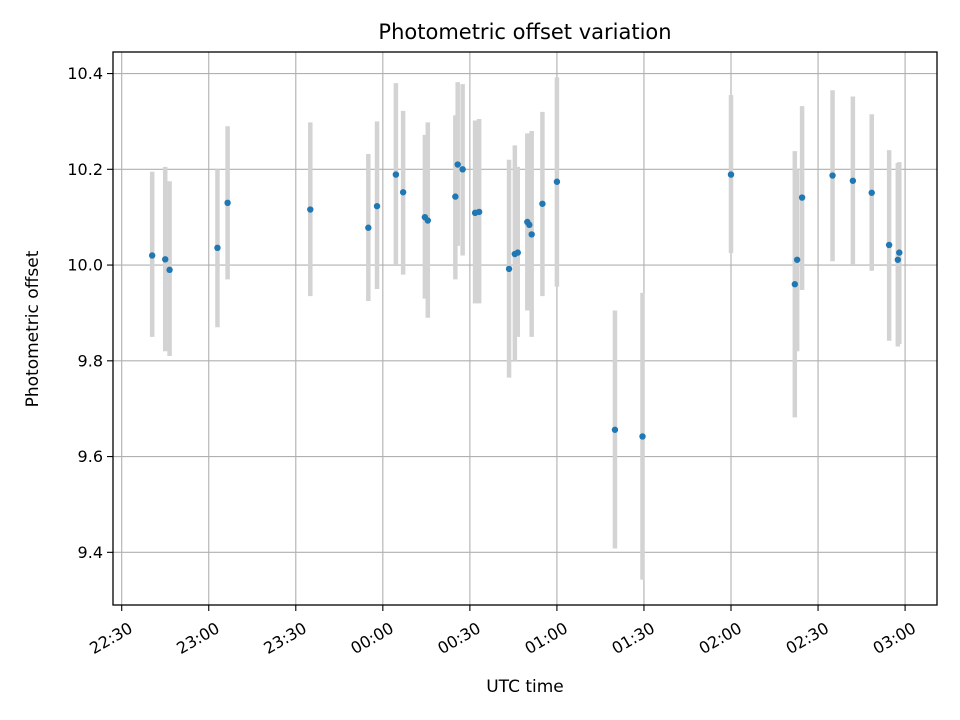  I want to click on y-tick-label: 9.8, so click(90, 360).